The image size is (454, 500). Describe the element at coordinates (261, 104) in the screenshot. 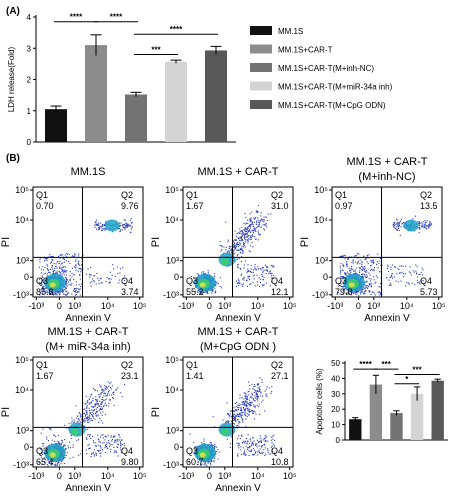

I see `legend-swatch` at that location.